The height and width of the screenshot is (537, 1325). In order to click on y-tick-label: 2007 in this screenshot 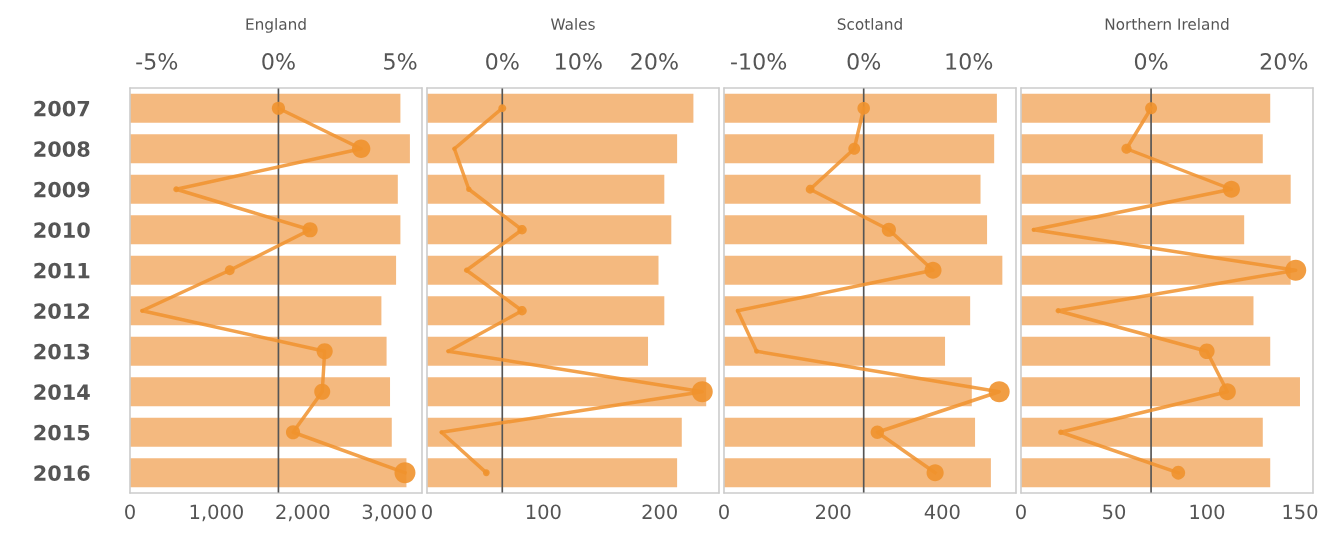, I will do `click(62, 108)`.